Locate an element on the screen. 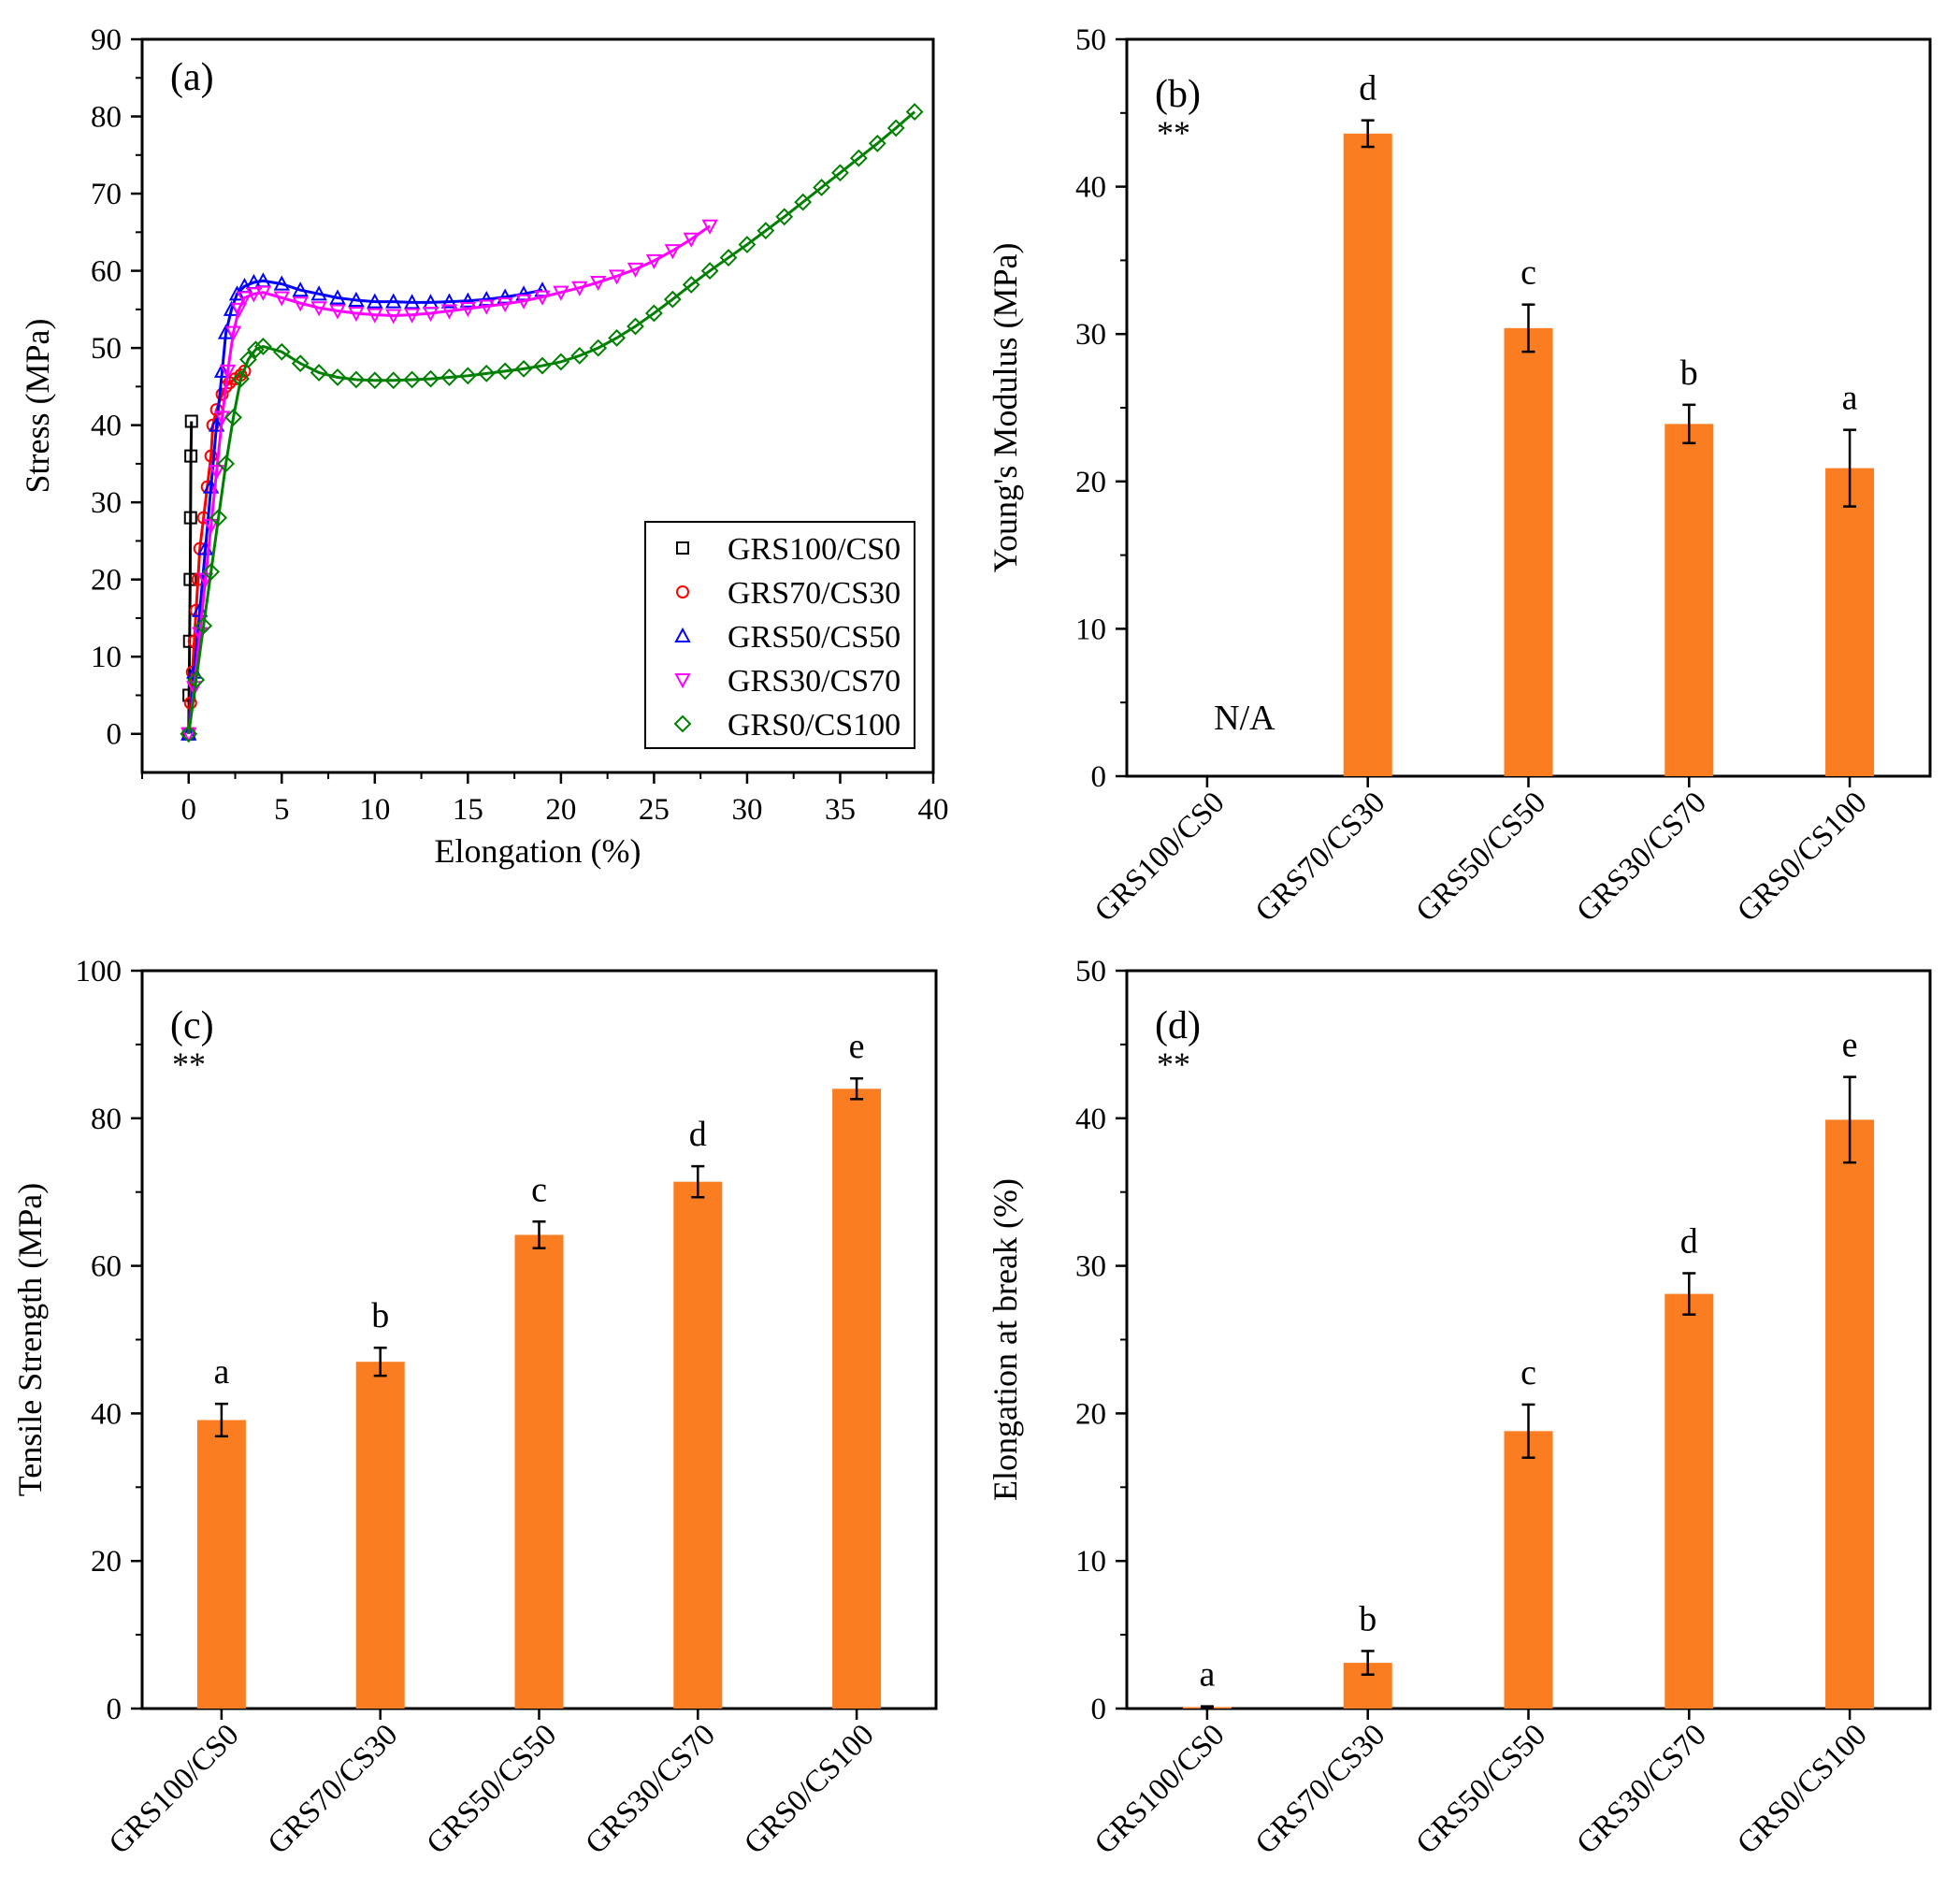 Image resolution: width=1960 pixels, height=1904 pixels. panel-label: (b) is located at coordinates (1178, 94).